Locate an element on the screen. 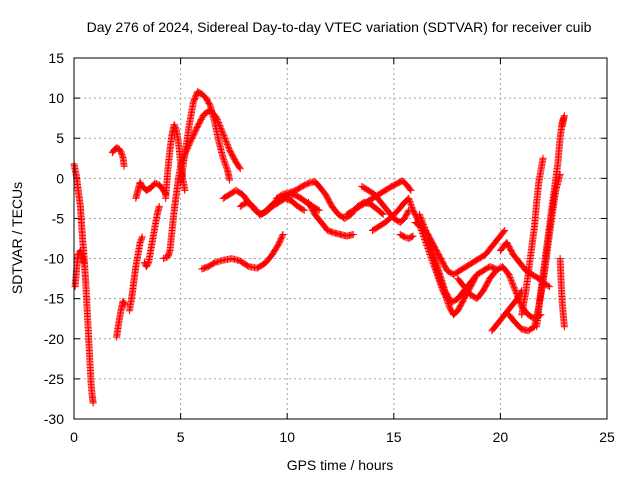 The image size is (640, 480). x-tick-label: 25 is located at coordinates (607, 437).